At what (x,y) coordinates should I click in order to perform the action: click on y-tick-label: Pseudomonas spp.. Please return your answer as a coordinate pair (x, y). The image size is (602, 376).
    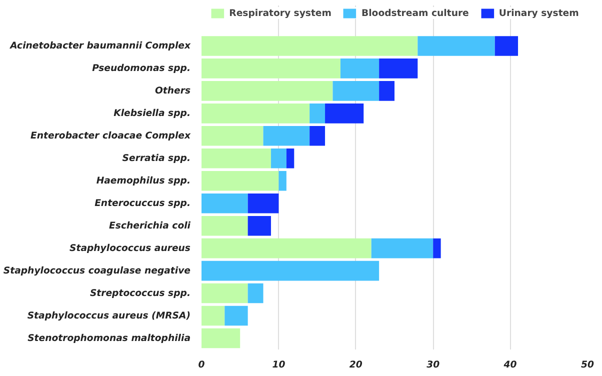
    Looking at the image, I should click on (141, 68).